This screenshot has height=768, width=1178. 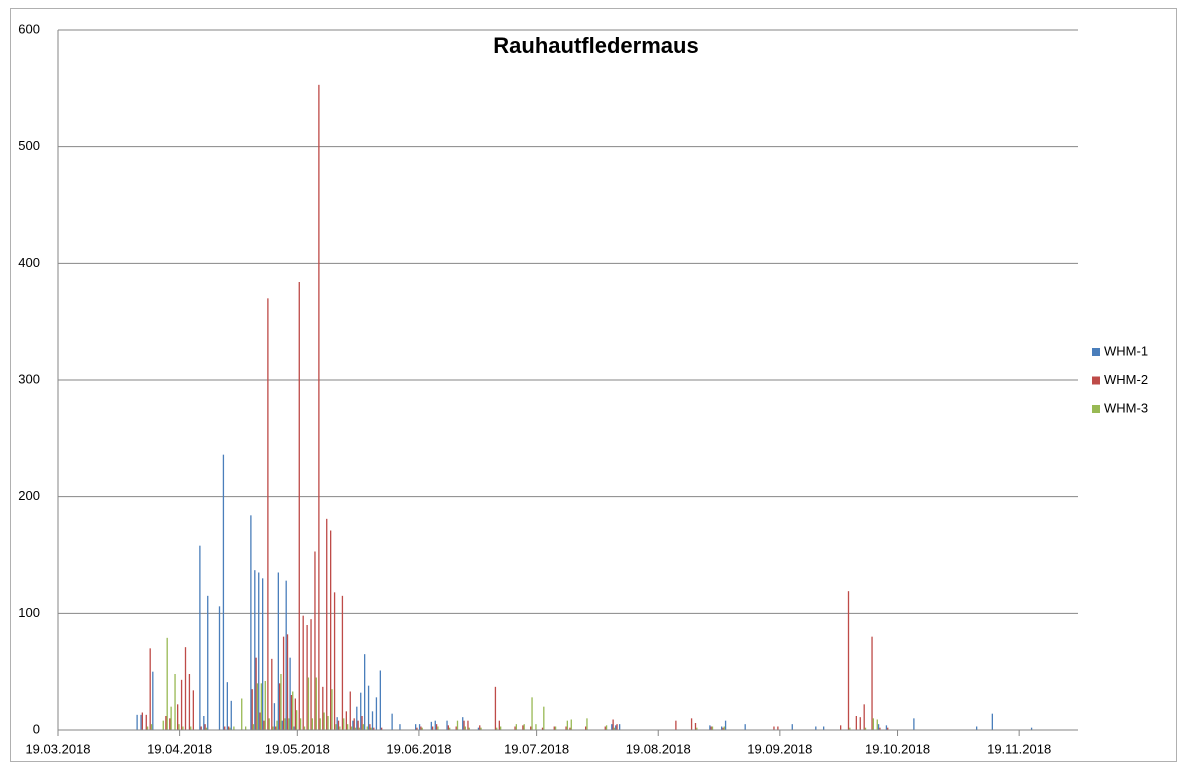 What do you see at coordinates (36, 728) in the screenshot?
I see `y-tick-label: 0` at bounding box center [36, 728].